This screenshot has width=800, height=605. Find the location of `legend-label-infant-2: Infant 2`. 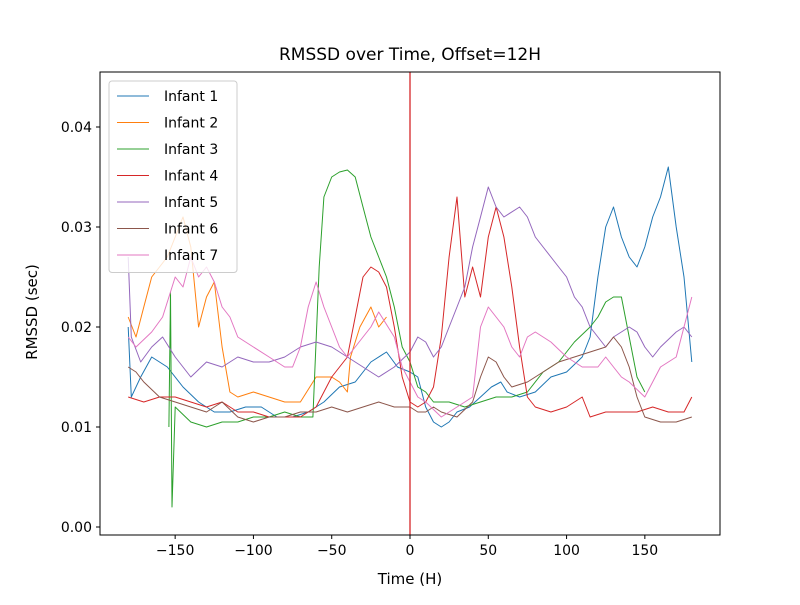

legend-label-infant-2: Infant 2 is located at coordinates (191, 124).